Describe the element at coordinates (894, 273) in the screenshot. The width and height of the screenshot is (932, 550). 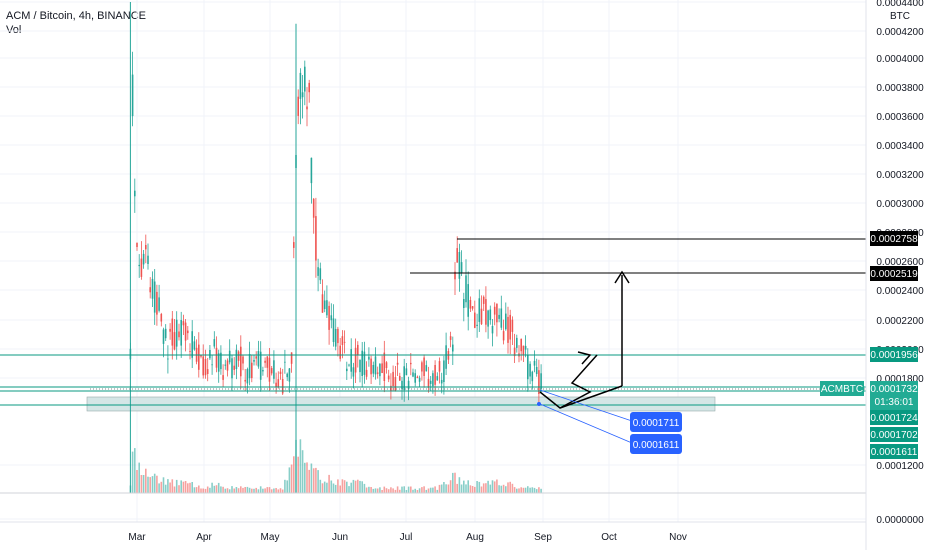
I see `tag-resistance-1: 0.0002519` at that location.